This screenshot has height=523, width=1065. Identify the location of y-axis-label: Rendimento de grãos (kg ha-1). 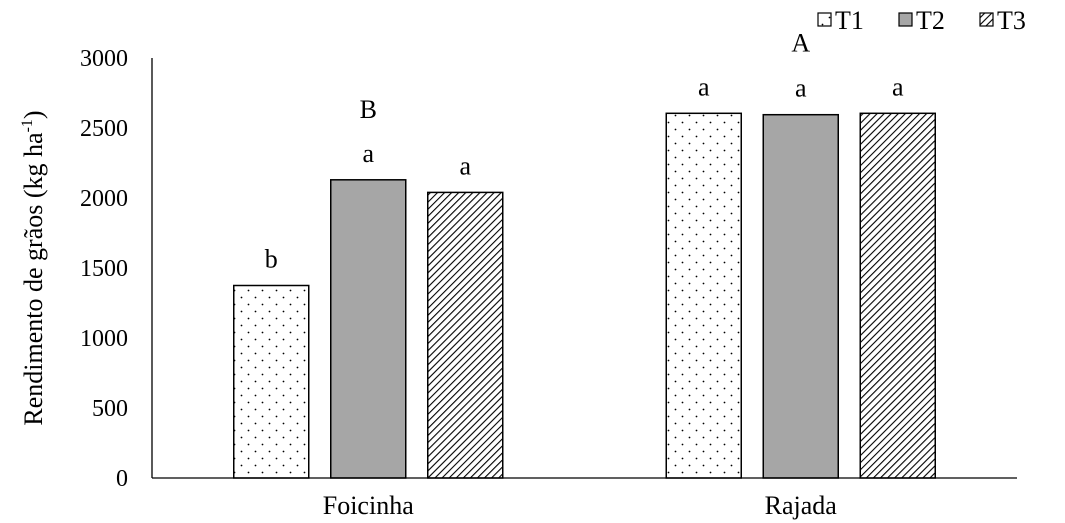
(33, 267).